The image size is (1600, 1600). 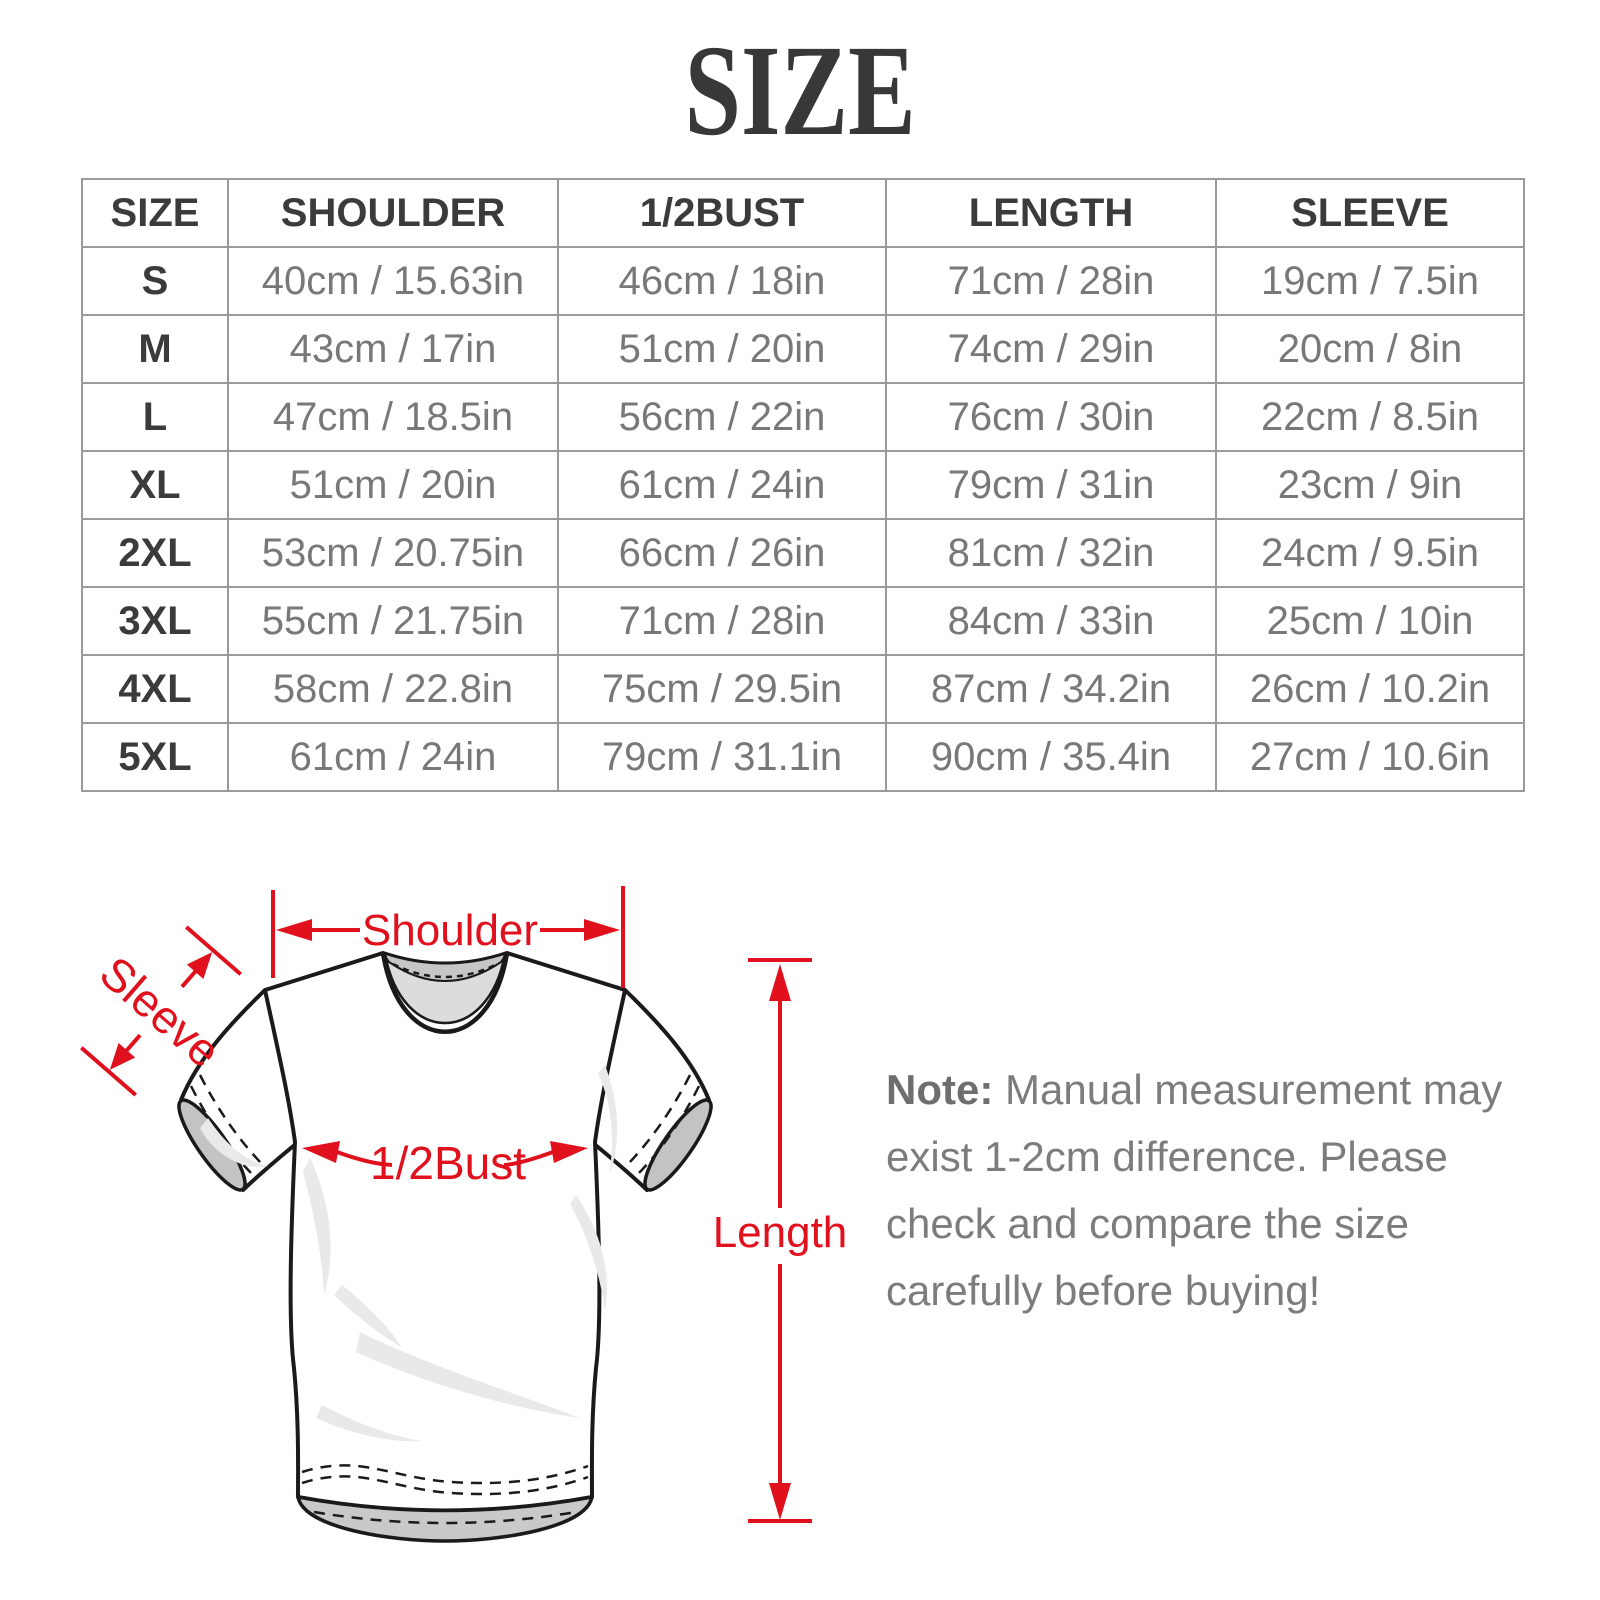 I want to click on table-cell: 55cm / 21.75in, so click(x=393, y=621).